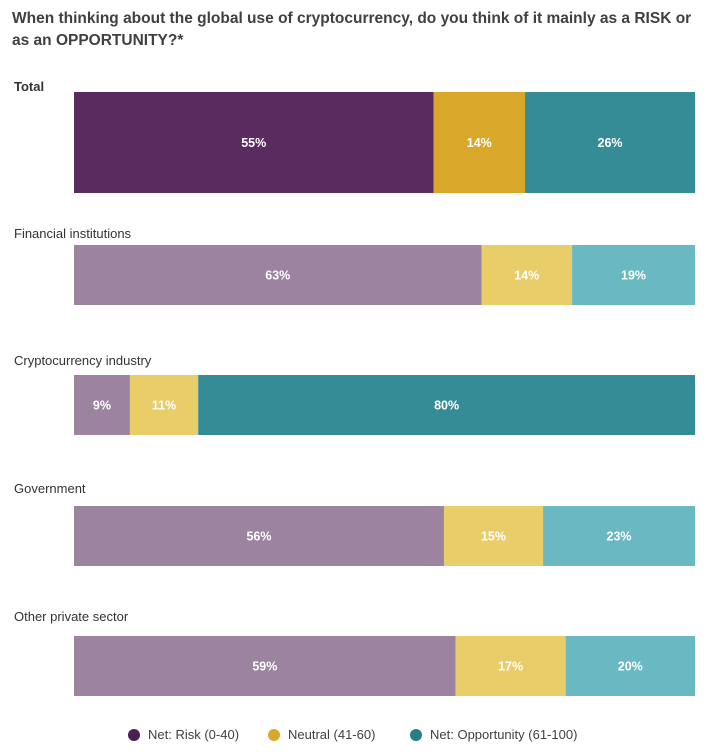 This screenshot has height=752, width=721. I want to click on data-label-risk-financial-institutions: 63%, so click(277, 276).